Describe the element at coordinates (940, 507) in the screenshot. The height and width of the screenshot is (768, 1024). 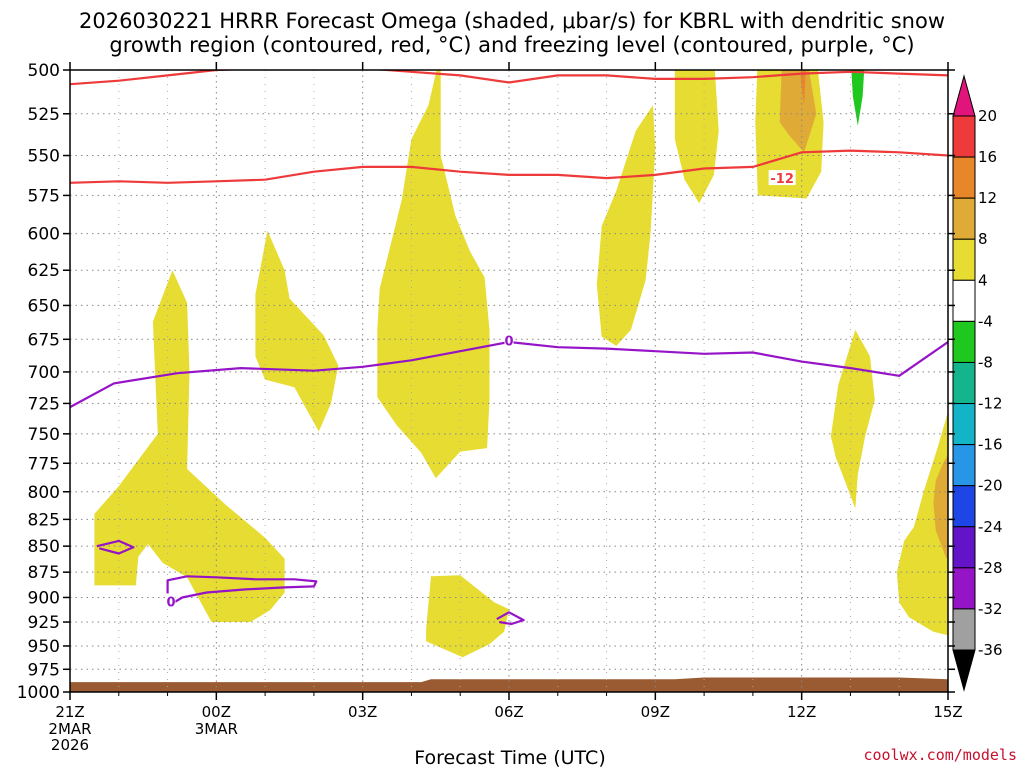
I see `omega-region-i-core` at that location.